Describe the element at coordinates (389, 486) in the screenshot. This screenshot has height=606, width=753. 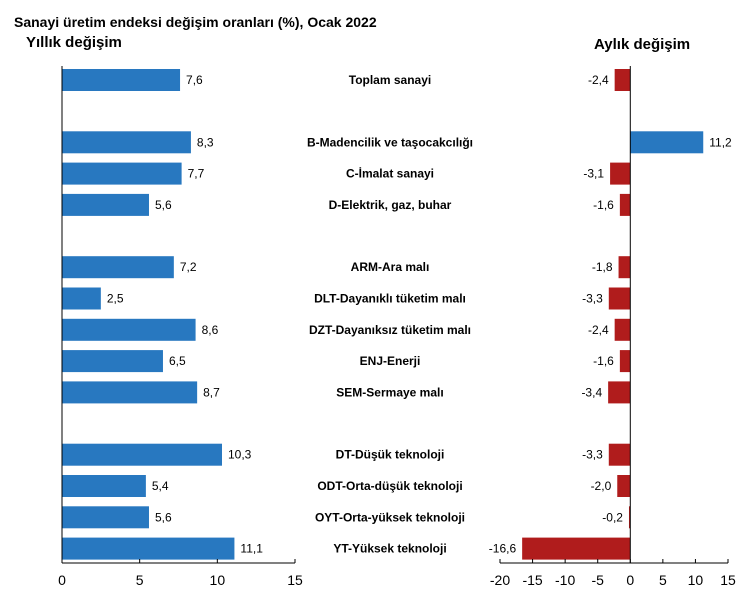
I see `category-label: ODT-Orta-düşük teknoloji` at that location.